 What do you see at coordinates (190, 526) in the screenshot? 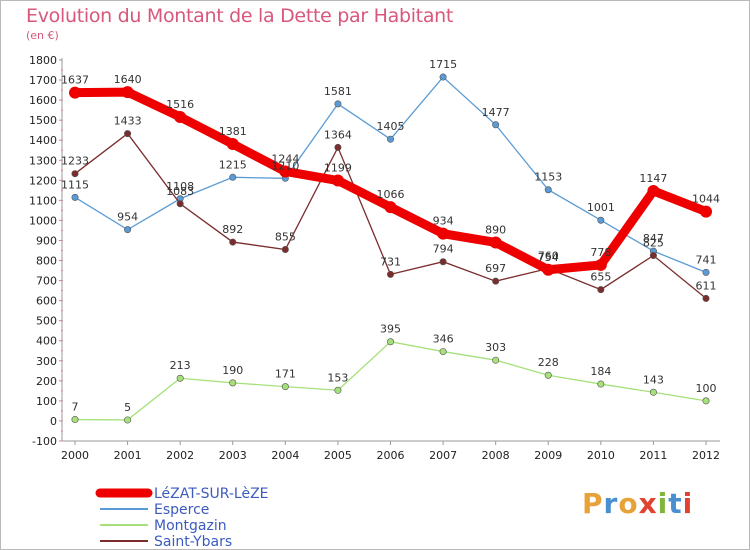
I see `legend-label: Montgazin` at bounding box center [190, 526].